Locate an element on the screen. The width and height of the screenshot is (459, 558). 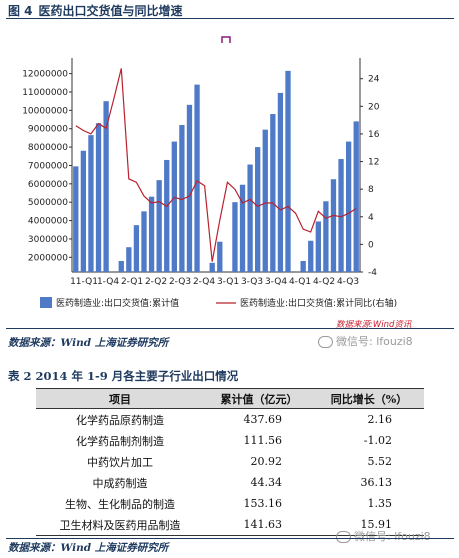
watermark-table: 微信号: lfouzi8 is located at coordinates (383, 536).